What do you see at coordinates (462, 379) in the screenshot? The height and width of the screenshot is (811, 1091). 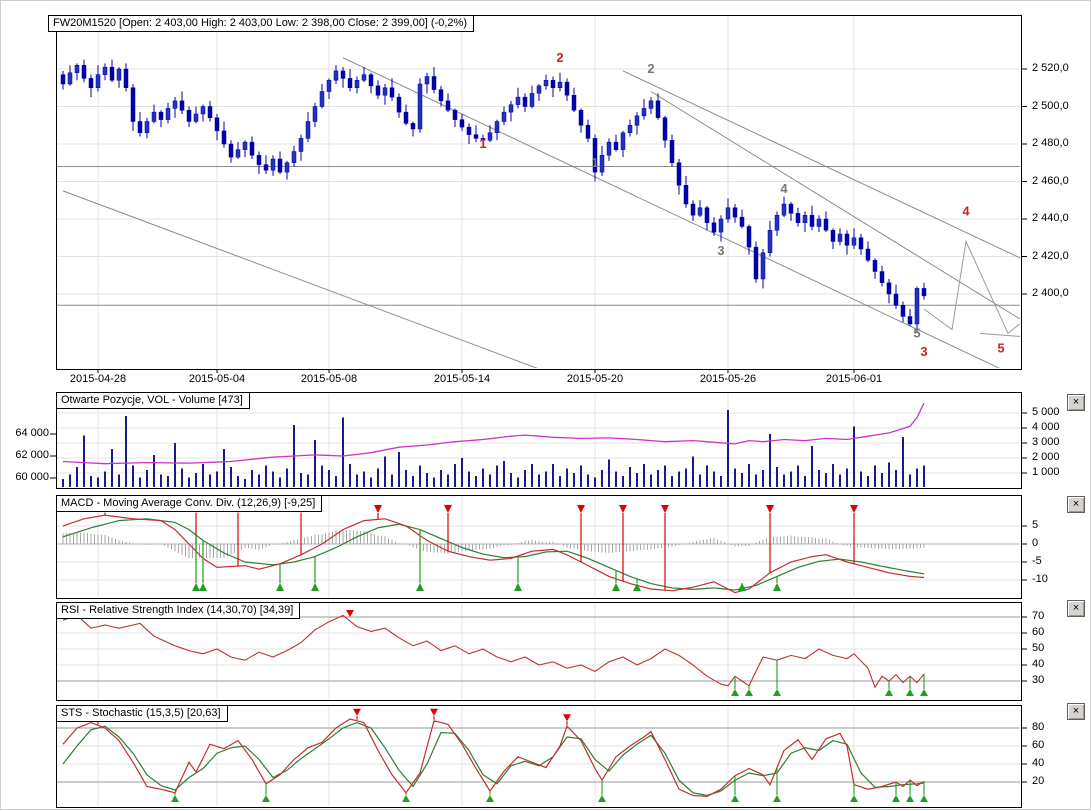 I see `date-tick-label: 2015-05-14` at bounding box center [462, 379].